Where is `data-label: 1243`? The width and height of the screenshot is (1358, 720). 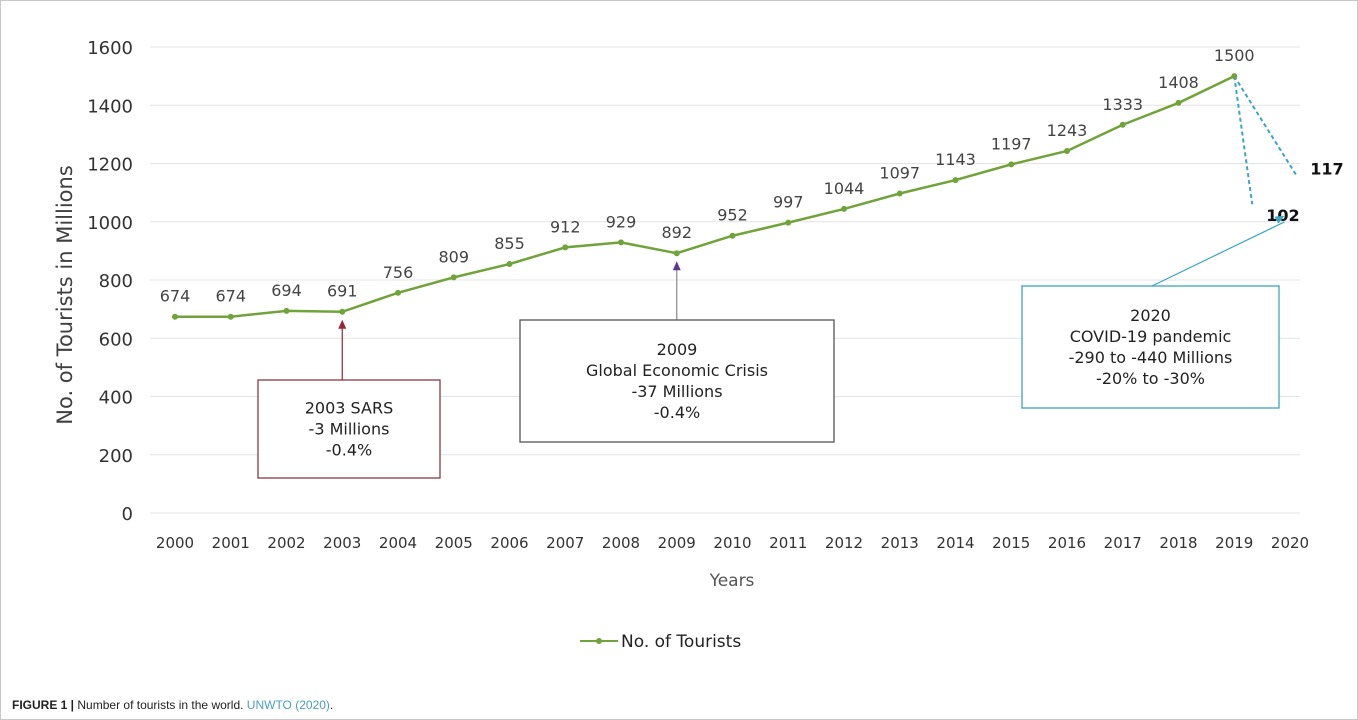
data-label: 1243 is located at coordinates (1067, 130).